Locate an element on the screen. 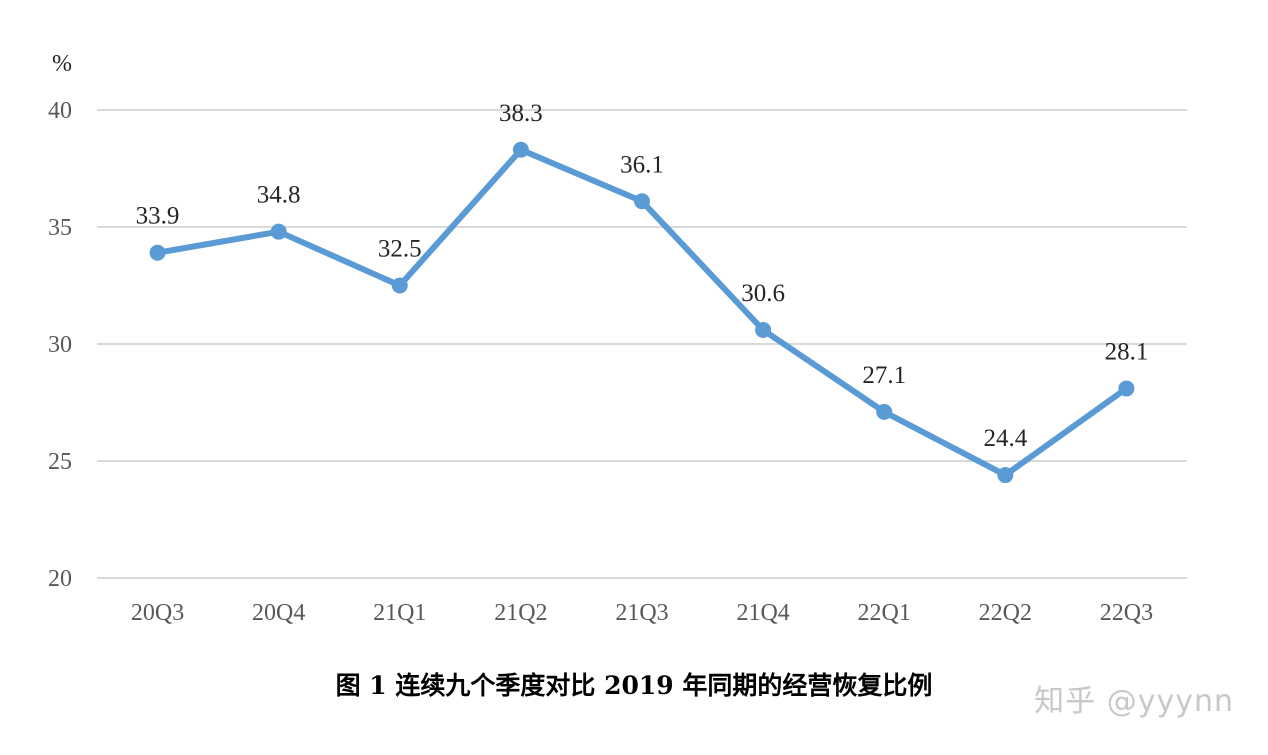 Image resolution: width=1268 pixels, height=755 pixels. y-tick-label: 30 is located at coordinates (60, 345).